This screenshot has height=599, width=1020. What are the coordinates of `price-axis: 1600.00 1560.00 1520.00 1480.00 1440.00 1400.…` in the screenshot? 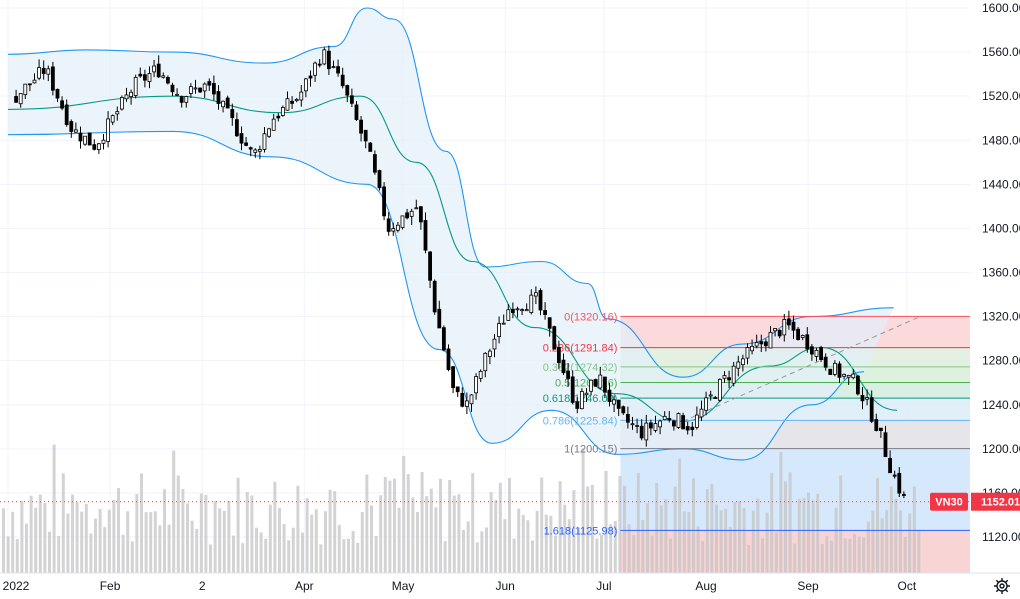 It's located at (1001, 272).